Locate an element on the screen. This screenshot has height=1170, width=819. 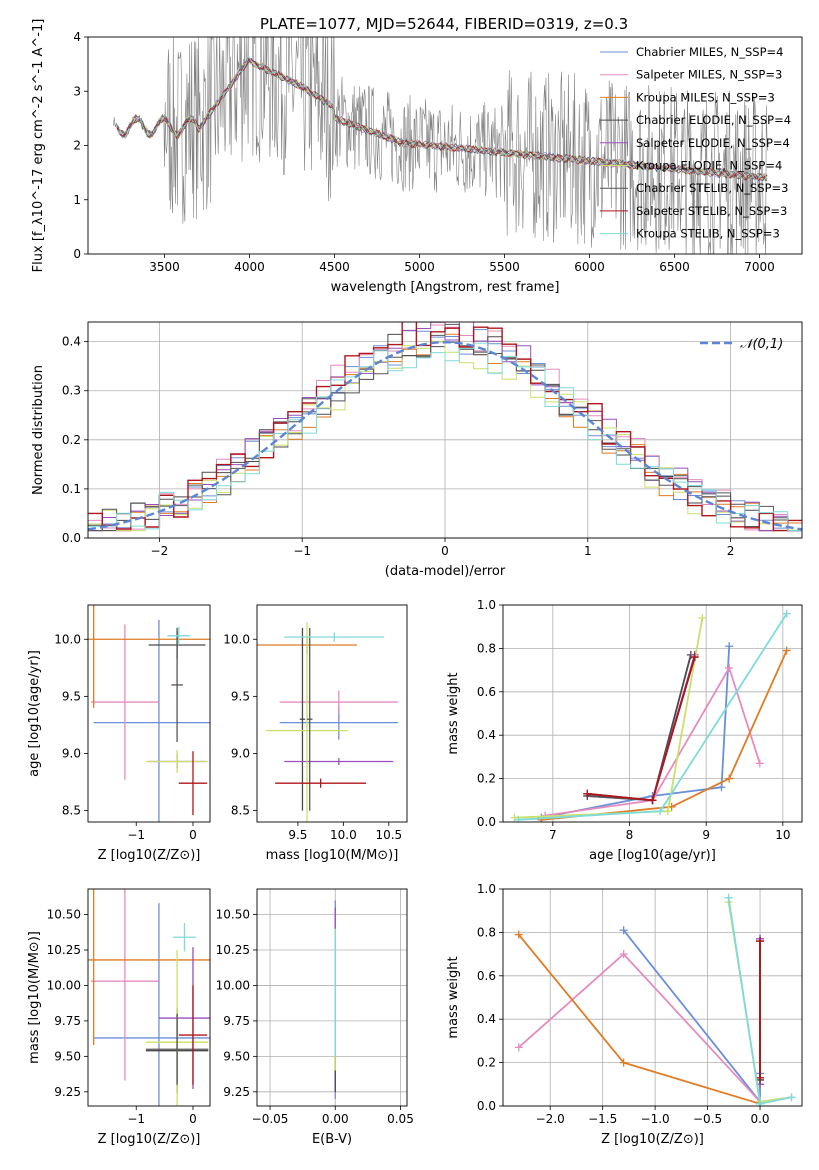
z-weight-plot-area is located at coordinates (655, 999).